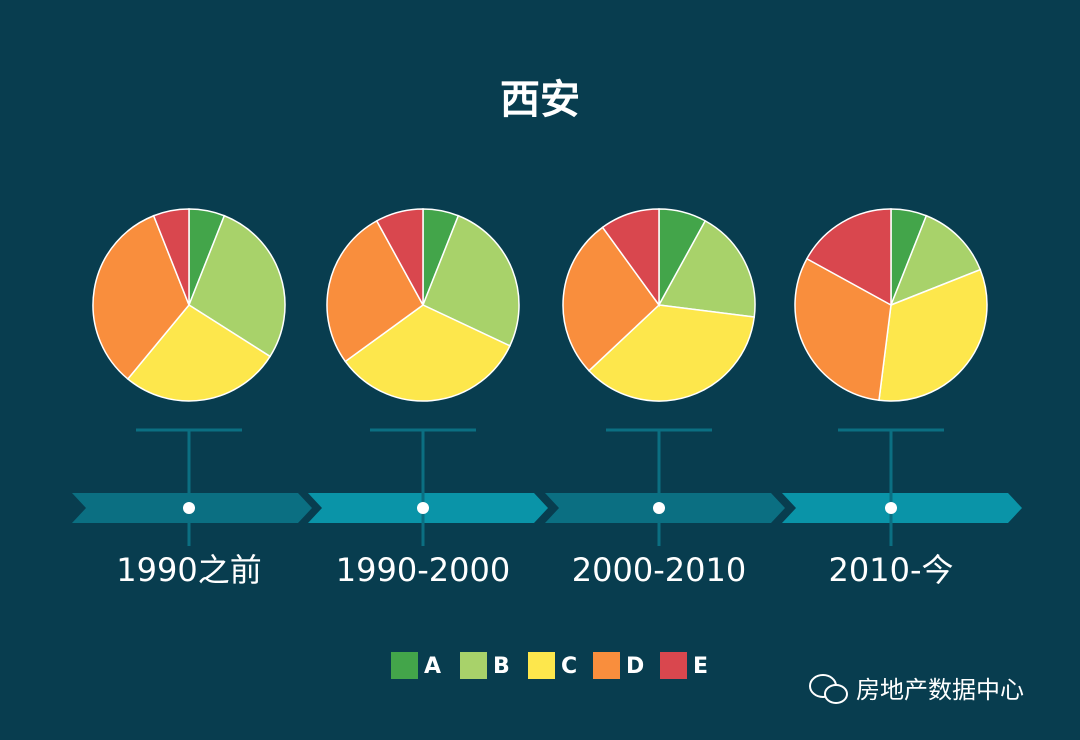 This screenshot has height=740, width=1080. Describe the element at coordinates (828, 689) in the screenshot. I see `watermark-icon` at that location.